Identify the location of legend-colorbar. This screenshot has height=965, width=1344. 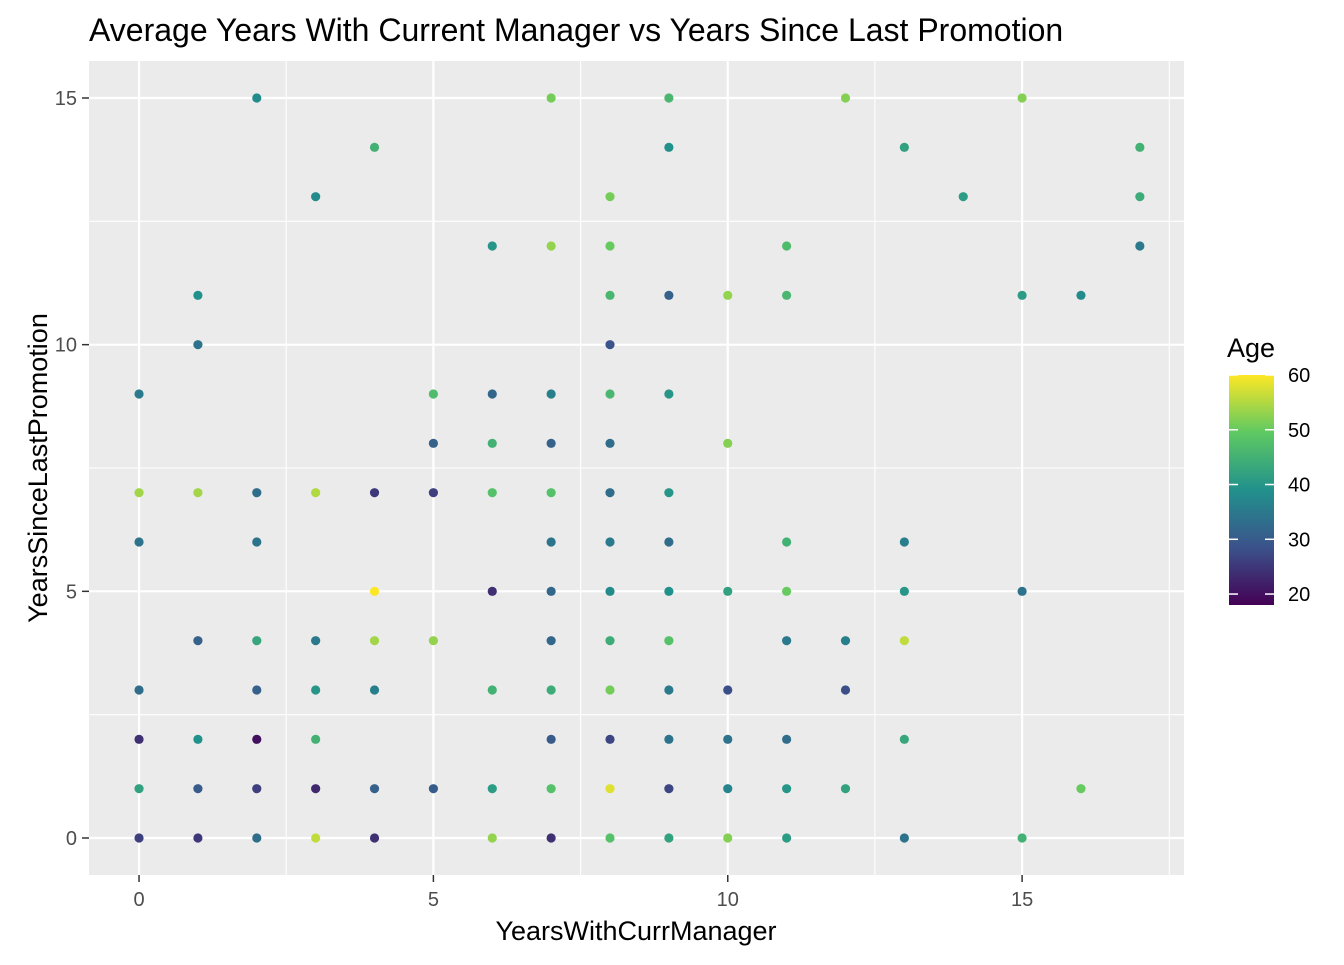
(1251, 490).